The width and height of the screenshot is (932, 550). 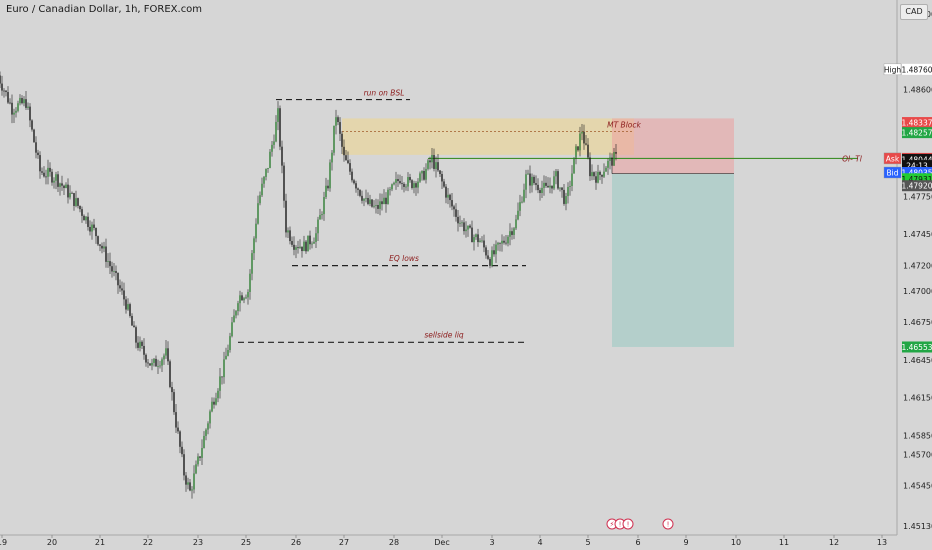 What do you see at coordinates (916, 133) in the screenshot?
I see `price-tag: 1.48257` at bounding box center [916, 133].